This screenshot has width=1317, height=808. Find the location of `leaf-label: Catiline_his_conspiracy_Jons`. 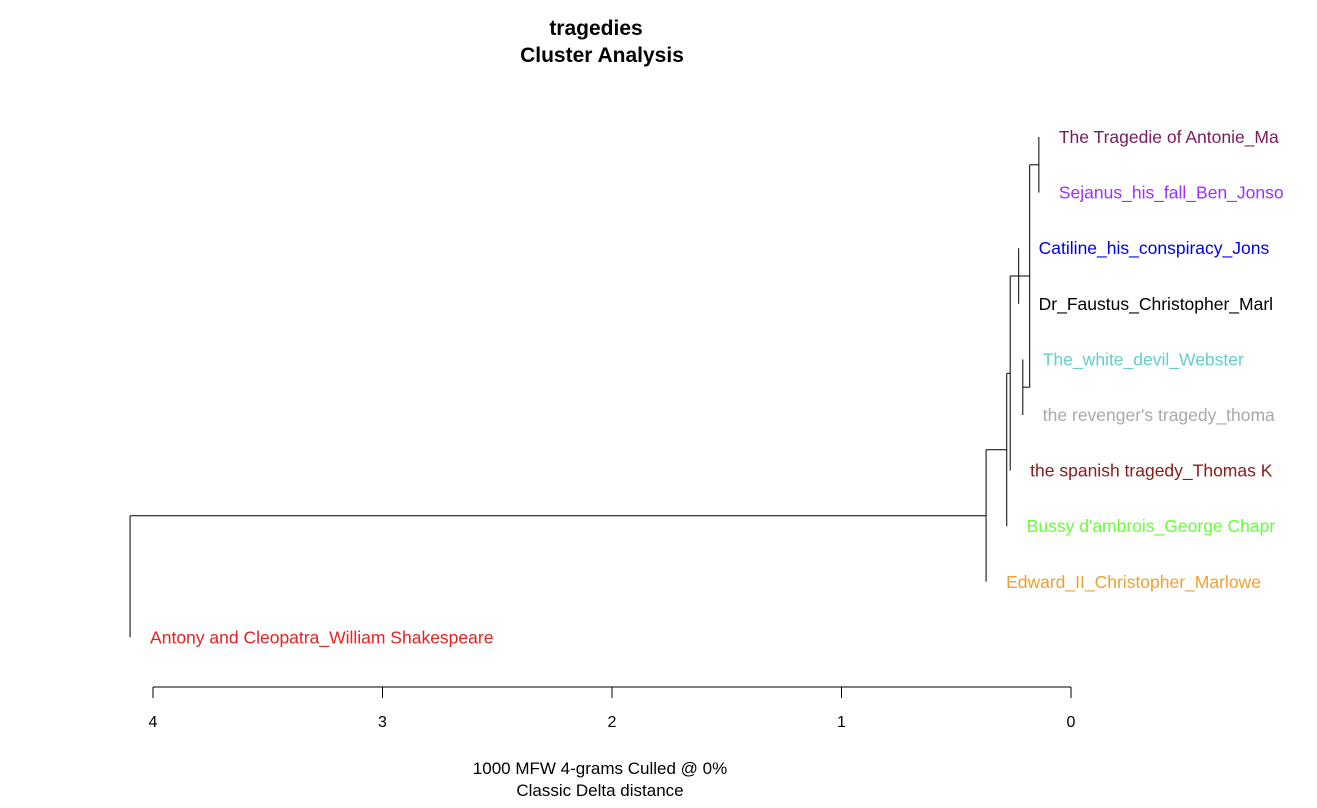

leaf-label: Catiline_his_conspiracy_Jons is located at coordinates (1154, 248).